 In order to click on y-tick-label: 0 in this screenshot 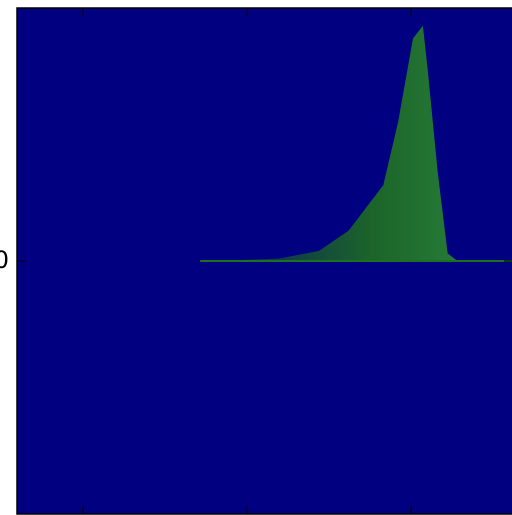, I will do `click(4, 260)`.